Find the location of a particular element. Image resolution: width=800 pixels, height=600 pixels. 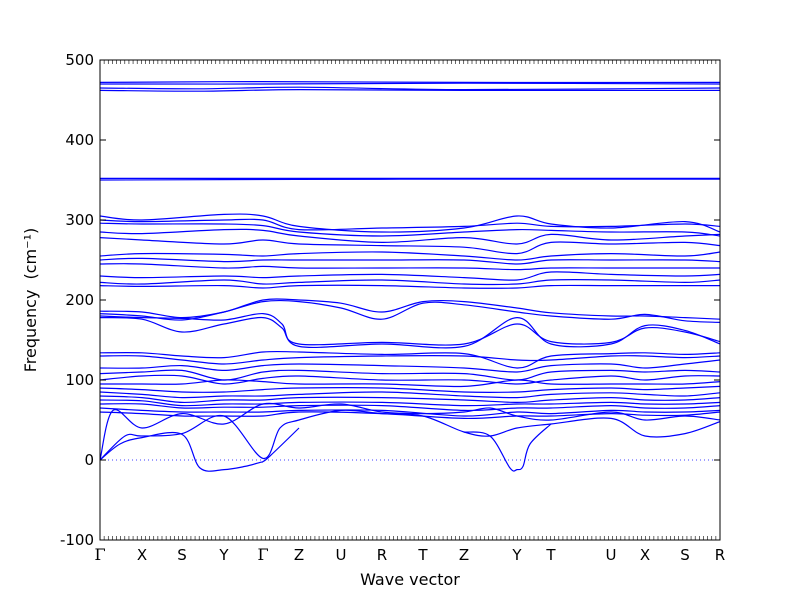

y-axis-label-unit: (cm⁻¹) is located at coordinates (30, 254).